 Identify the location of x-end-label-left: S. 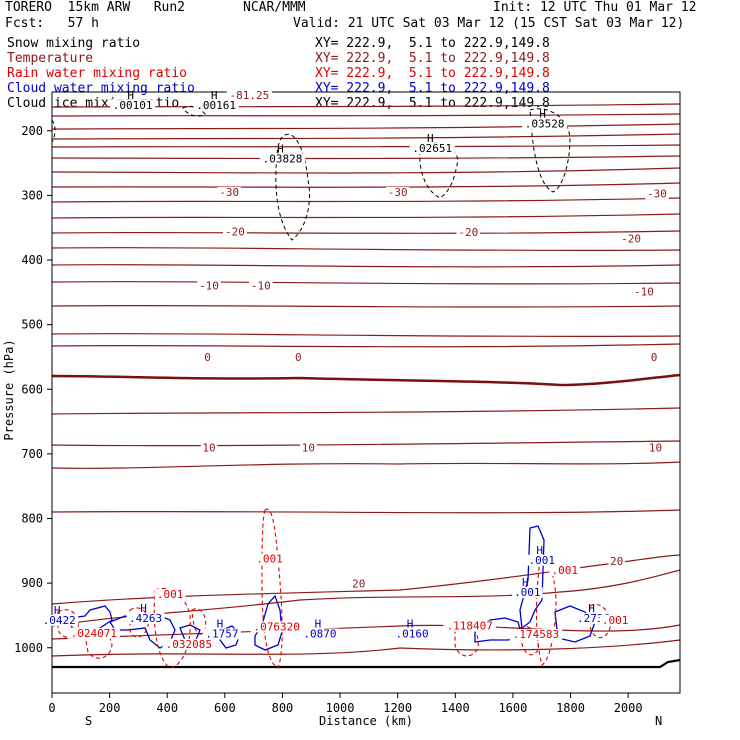
(88, 721).